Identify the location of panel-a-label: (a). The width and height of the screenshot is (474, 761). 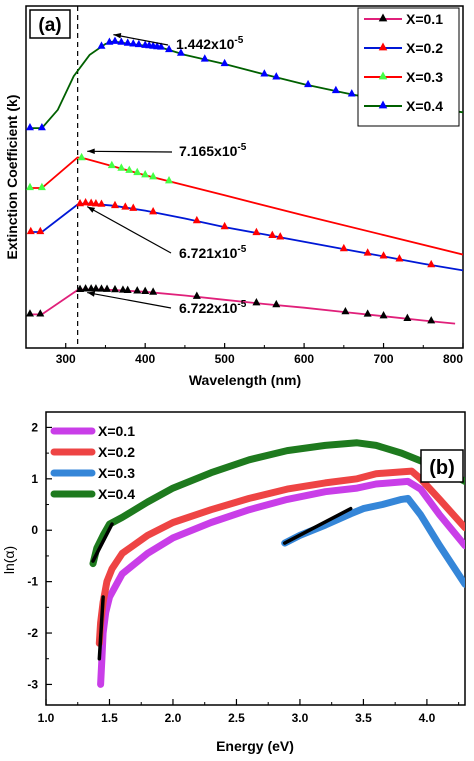
(49, 25).